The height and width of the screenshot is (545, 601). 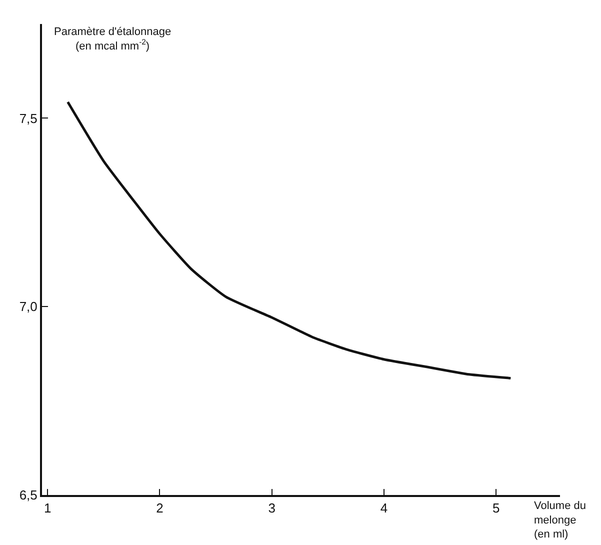 What do you see at coordinates (28, 306) in the screenshot?
I see `y-tick-label: 7,0` at bounding box center [28, 306].